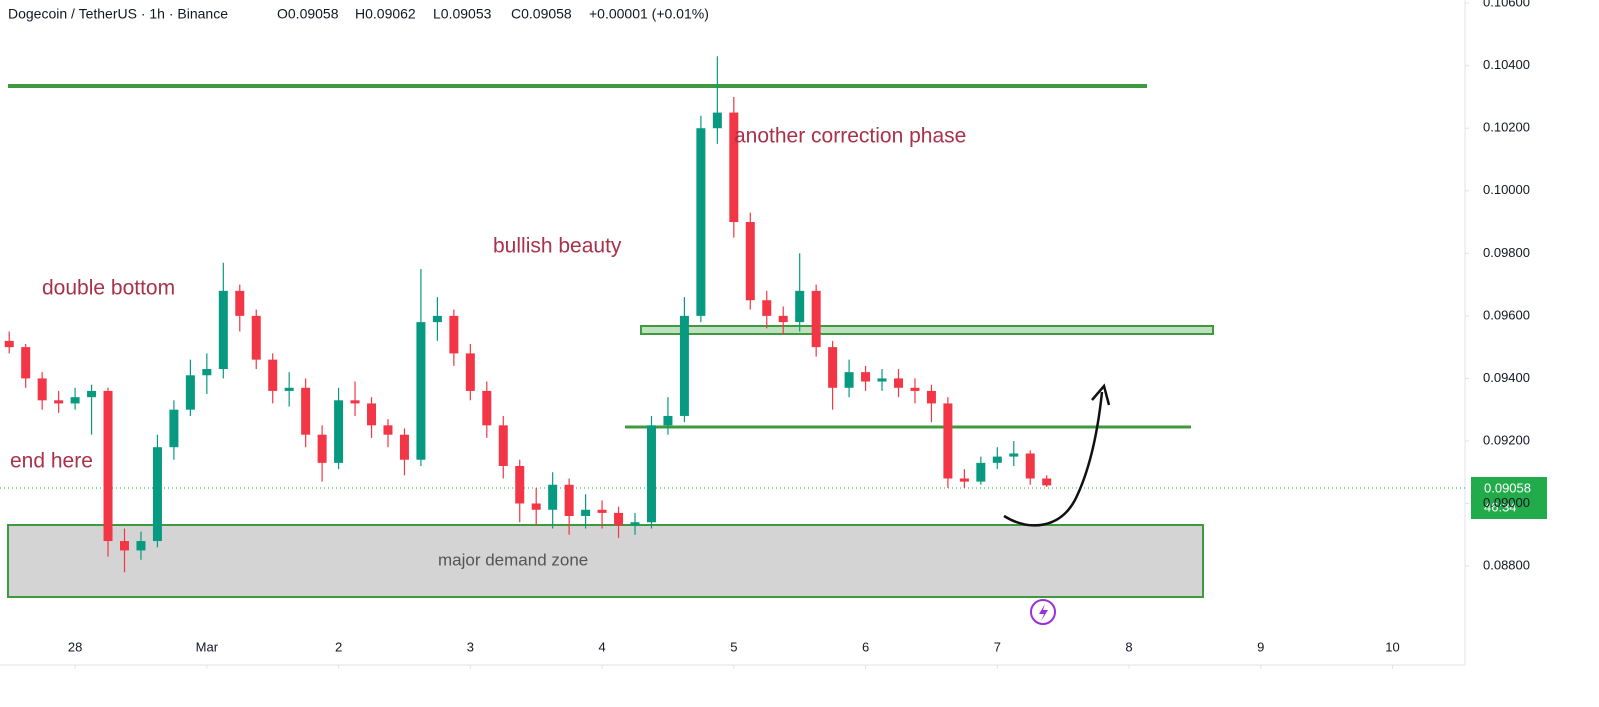 Image resolution: width=1599 pixels, height=707 pixels. What do you see at coordinates (1043, 612) in the screenshot?
I see `event-icon-bolt` at bounding box center [1043, 612].